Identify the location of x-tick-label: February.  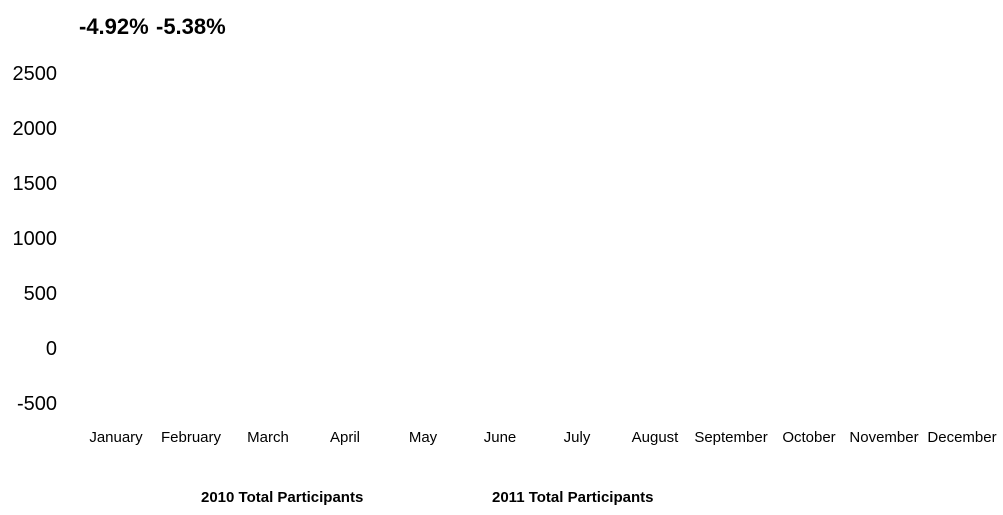
(191, 437).